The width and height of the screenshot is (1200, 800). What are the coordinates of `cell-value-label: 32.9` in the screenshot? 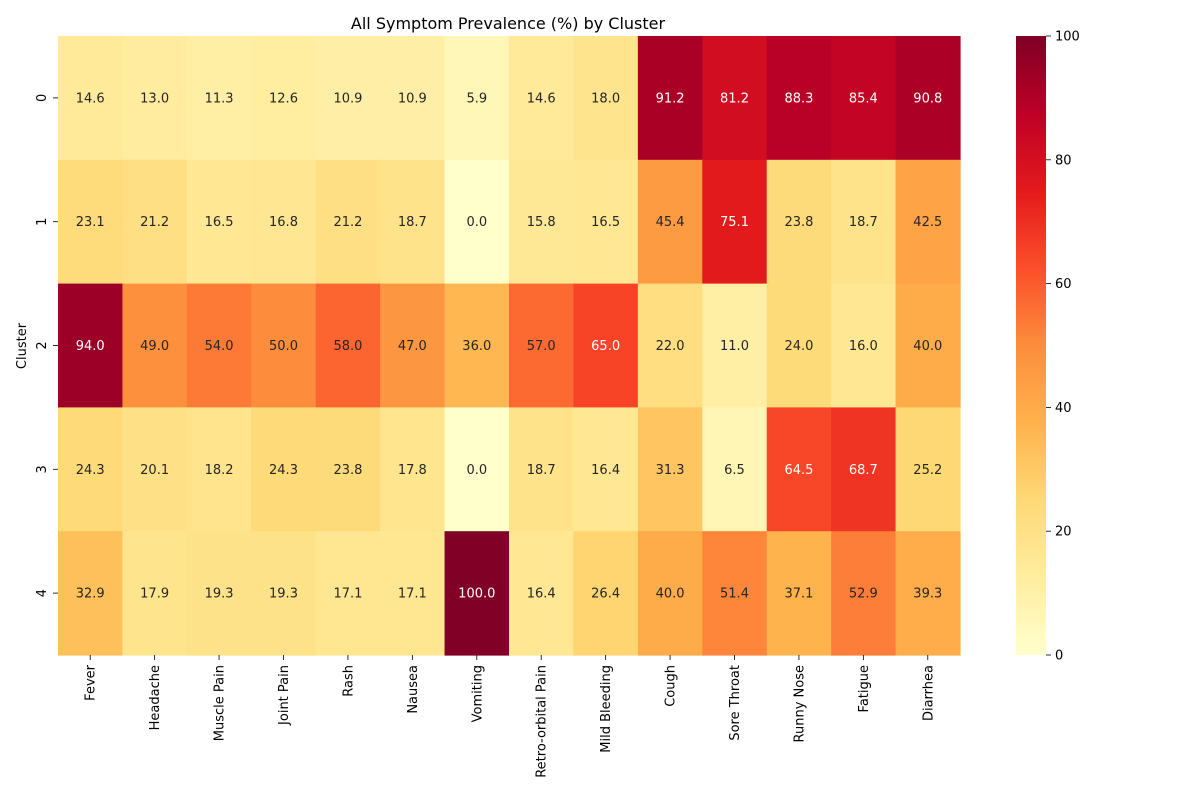 It's located at (90, 594).